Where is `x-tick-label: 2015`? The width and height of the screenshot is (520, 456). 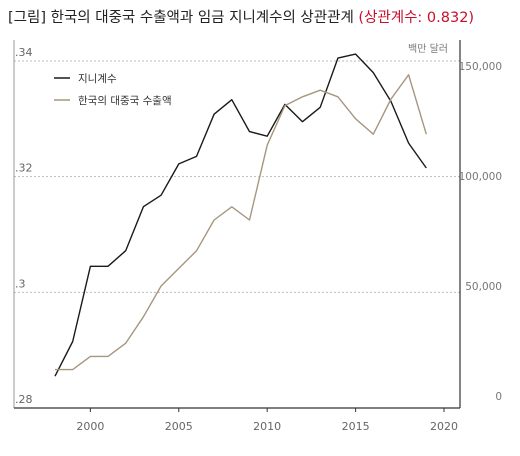 x-tick-label: 2015 is located at coordinates (356, 426).